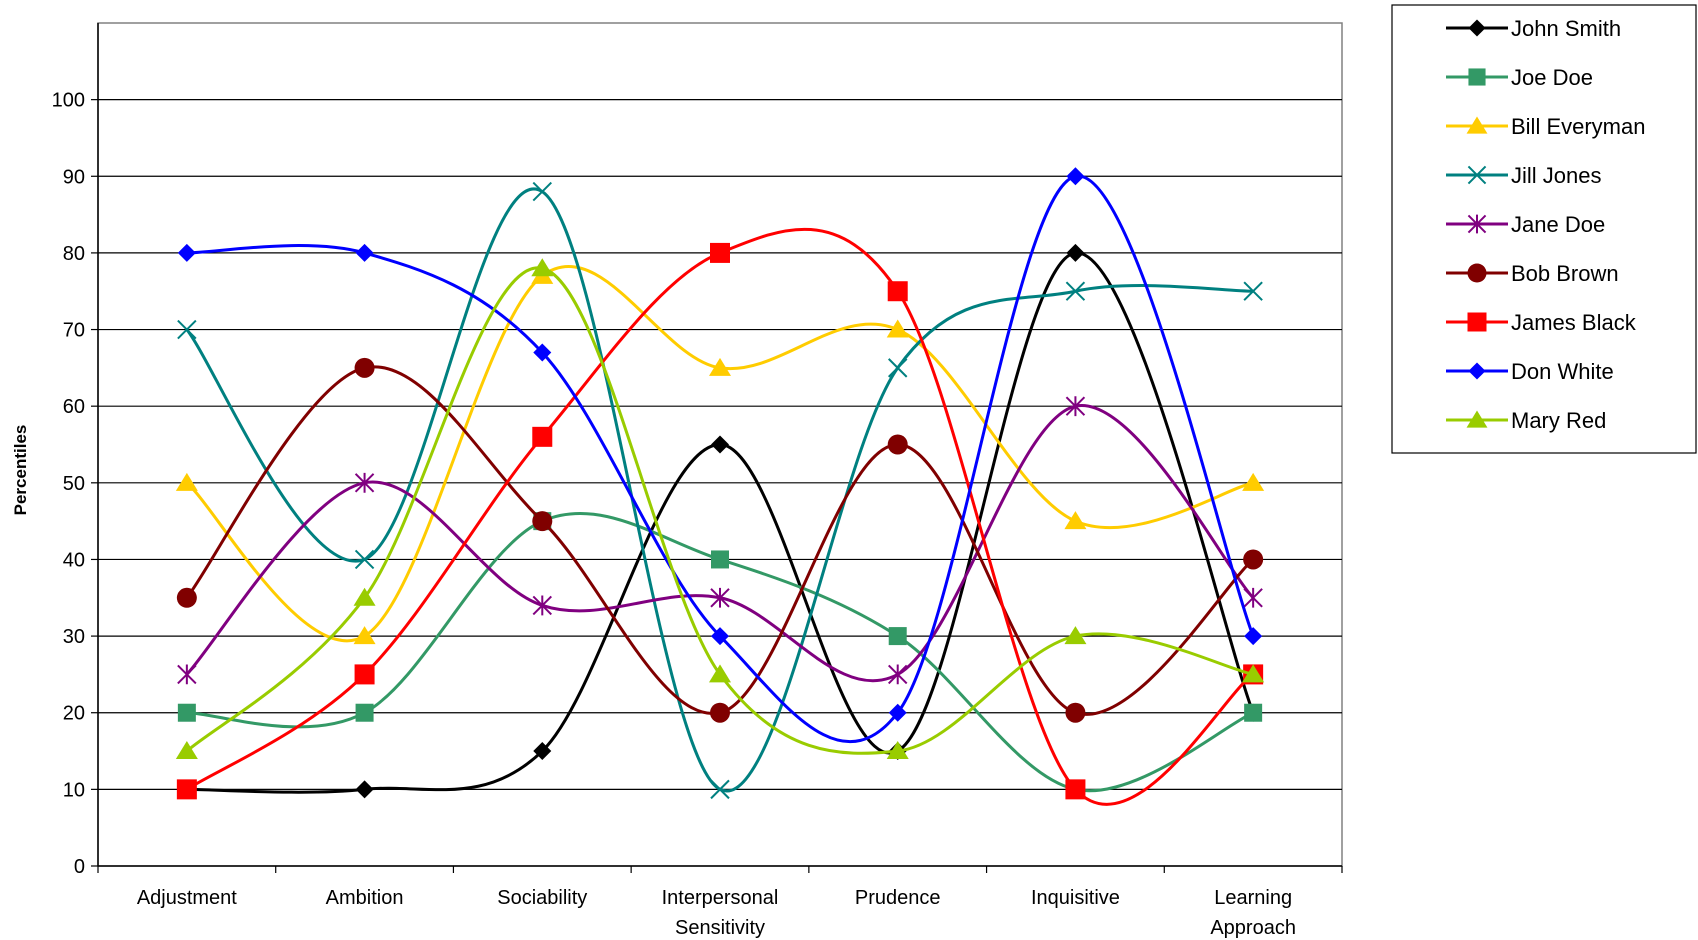 This screenshot has width=1698, height=940. Describe the element at coordinates (74, 714) in the screenshot. I see `y-tick-label: 20` at that location.